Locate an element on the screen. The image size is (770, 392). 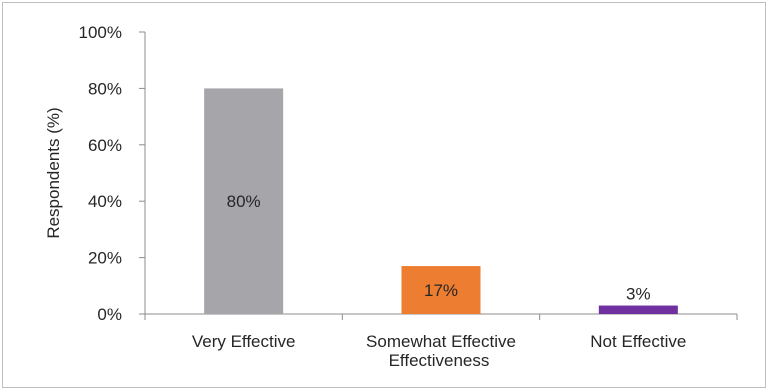
y-axis-title: Respondents (%) is located at coordinates (53, 172).